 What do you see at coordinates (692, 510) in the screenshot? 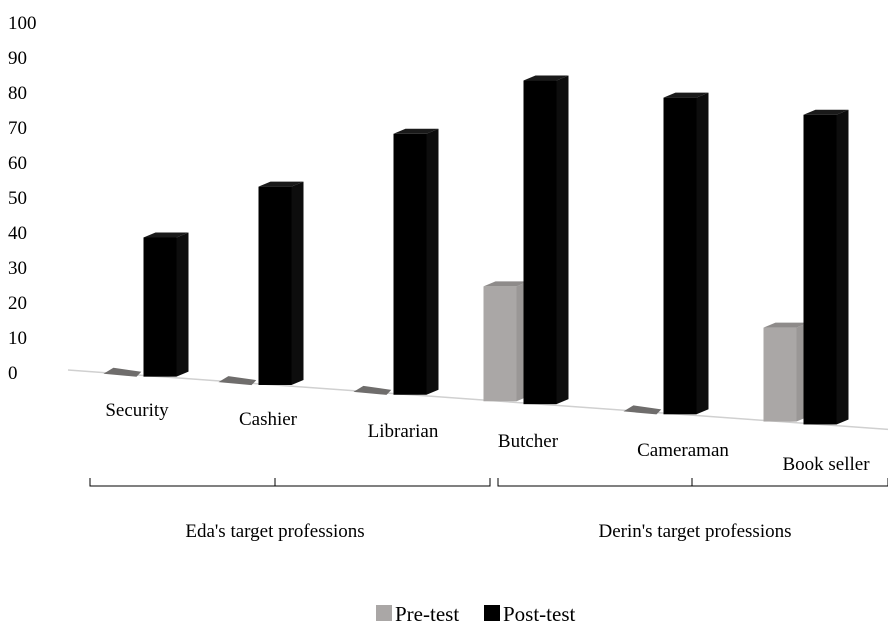
I see `group-2: Derin's target professions` at bounding box center [692, 510].